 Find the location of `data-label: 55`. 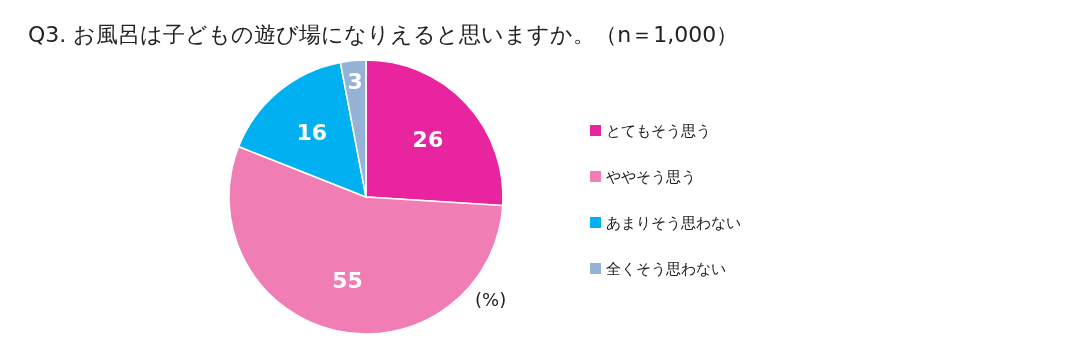

data-label: 55 is located at coordinates (347, 280).